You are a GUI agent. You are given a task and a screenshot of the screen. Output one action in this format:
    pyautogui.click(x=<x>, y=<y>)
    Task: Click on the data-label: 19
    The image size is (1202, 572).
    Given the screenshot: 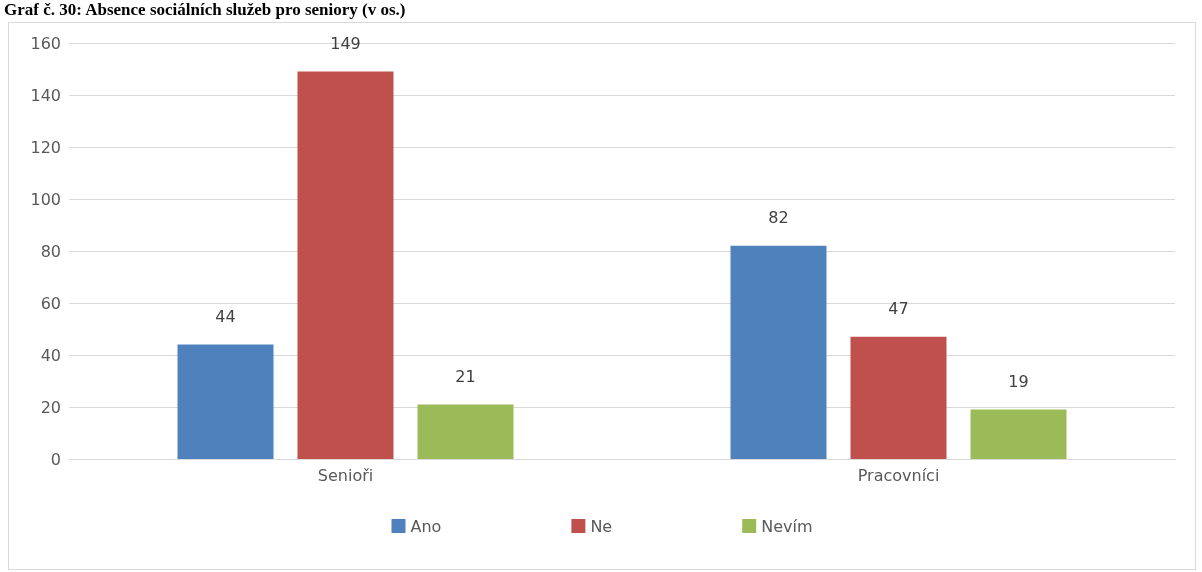 What is the action you would take?
    pyautogui.click(x=1018, y=382)
    